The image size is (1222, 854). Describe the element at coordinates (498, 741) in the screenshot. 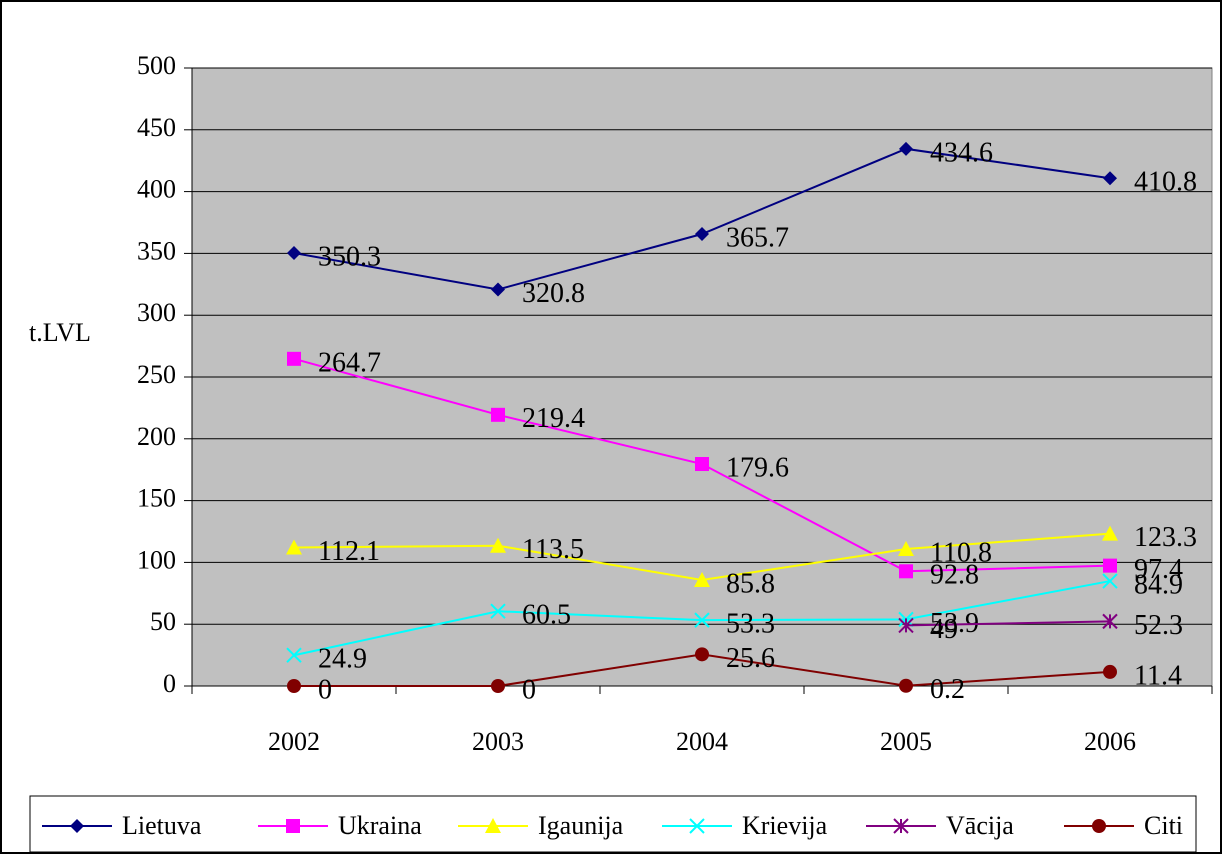

I see `x-tick-label: 2003` at that location.